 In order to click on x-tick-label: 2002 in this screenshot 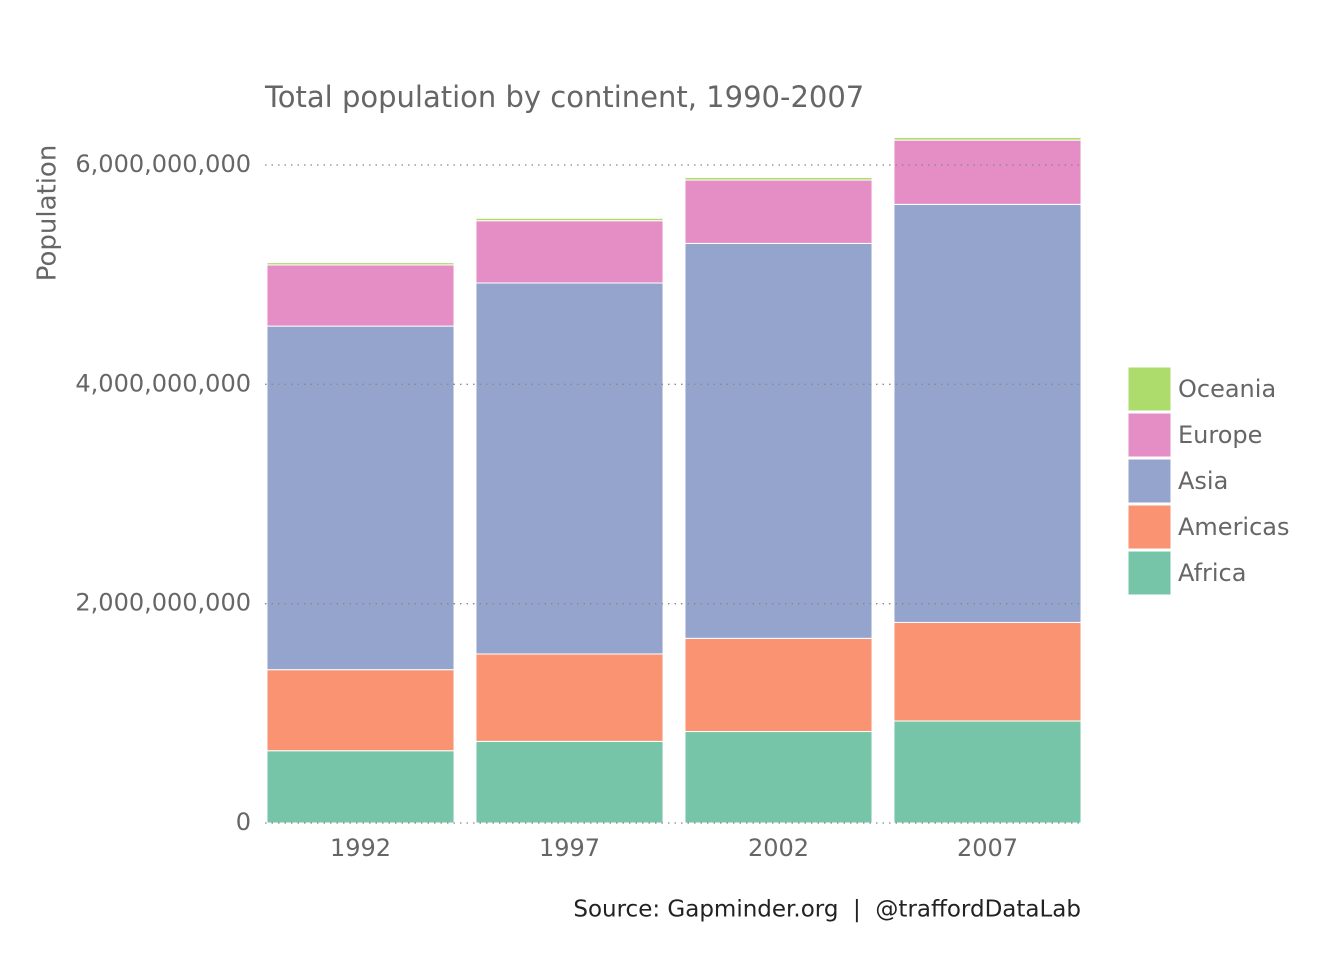, I will do `click(778, 848)`.